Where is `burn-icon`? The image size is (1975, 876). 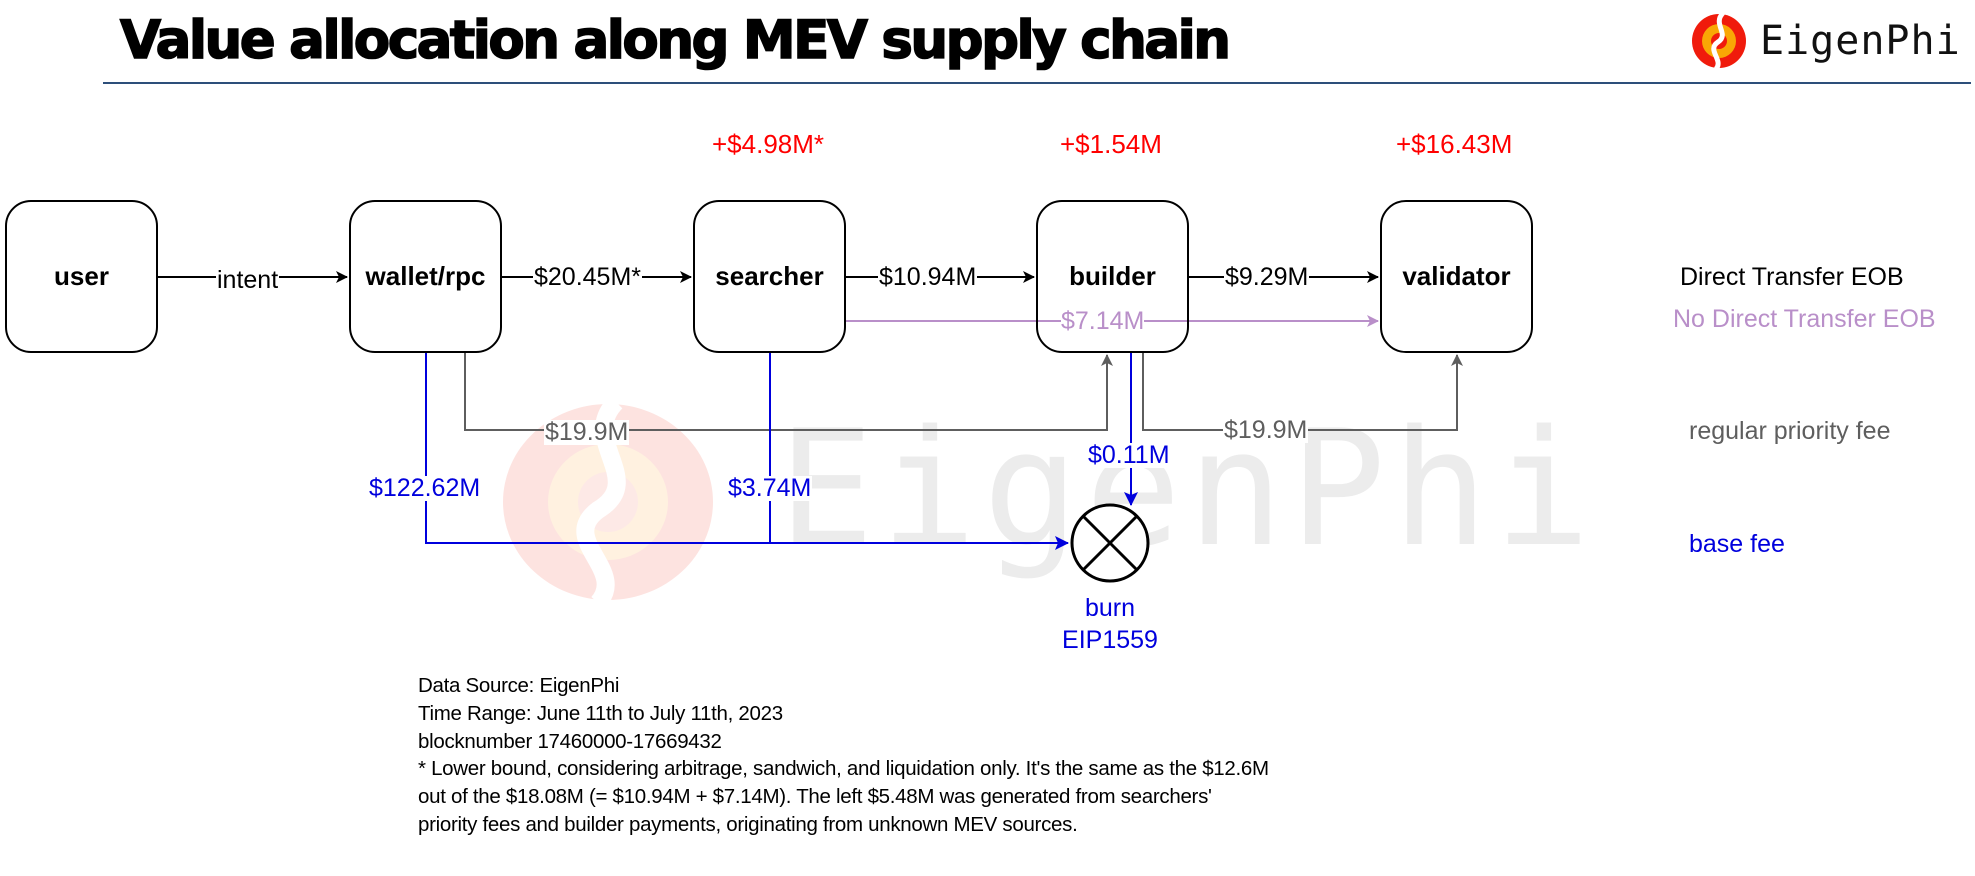
burn-icon is located at coordinates (1110, 543).